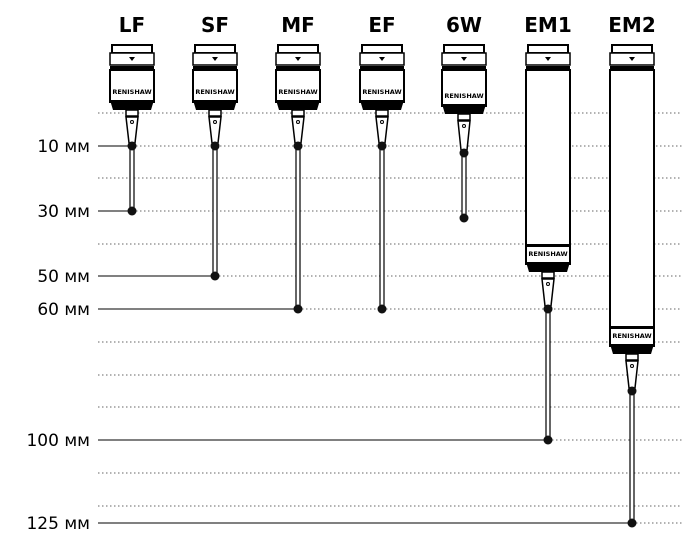  What do you see at coordinates (63, 310) in the screenshot?
I see `length-label: 60 мм` at bounding box center [63, 310].